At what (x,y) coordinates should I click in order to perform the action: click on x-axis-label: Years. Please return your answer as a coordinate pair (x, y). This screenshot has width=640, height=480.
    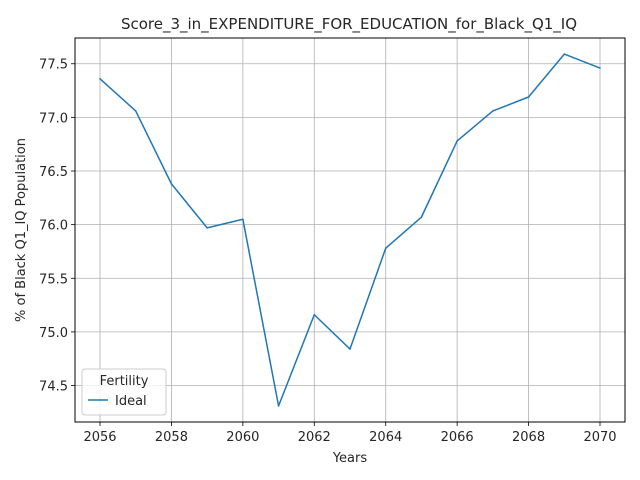
    Looking at the image, I should click on (350, 458).